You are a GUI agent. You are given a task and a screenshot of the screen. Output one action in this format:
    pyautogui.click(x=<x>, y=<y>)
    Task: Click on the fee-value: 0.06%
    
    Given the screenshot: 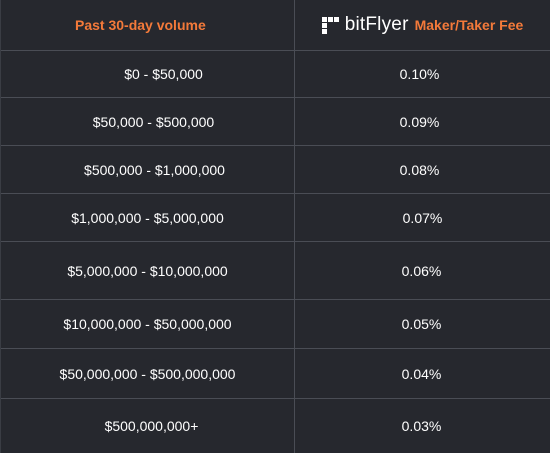 What is the action you would take?
    pyautogui.click(x=421, y=270)
    